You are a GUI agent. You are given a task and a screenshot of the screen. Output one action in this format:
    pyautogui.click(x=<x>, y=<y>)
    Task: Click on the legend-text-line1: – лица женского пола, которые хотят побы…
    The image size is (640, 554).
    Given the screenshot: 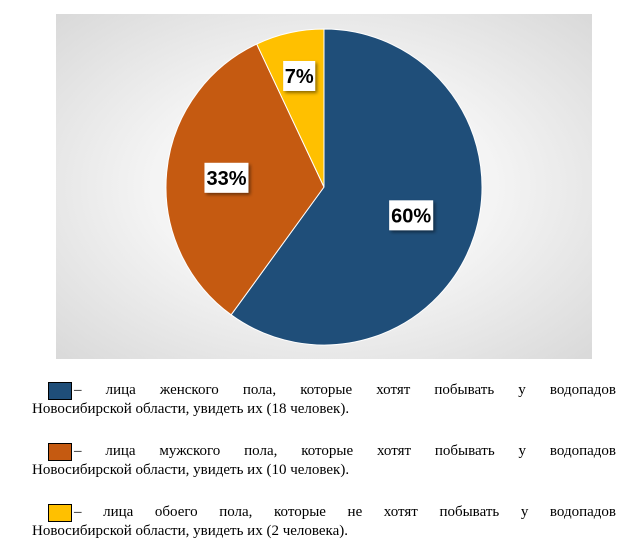 What is the action you would take?
    pyautogui.click(x=345, y=390)
    